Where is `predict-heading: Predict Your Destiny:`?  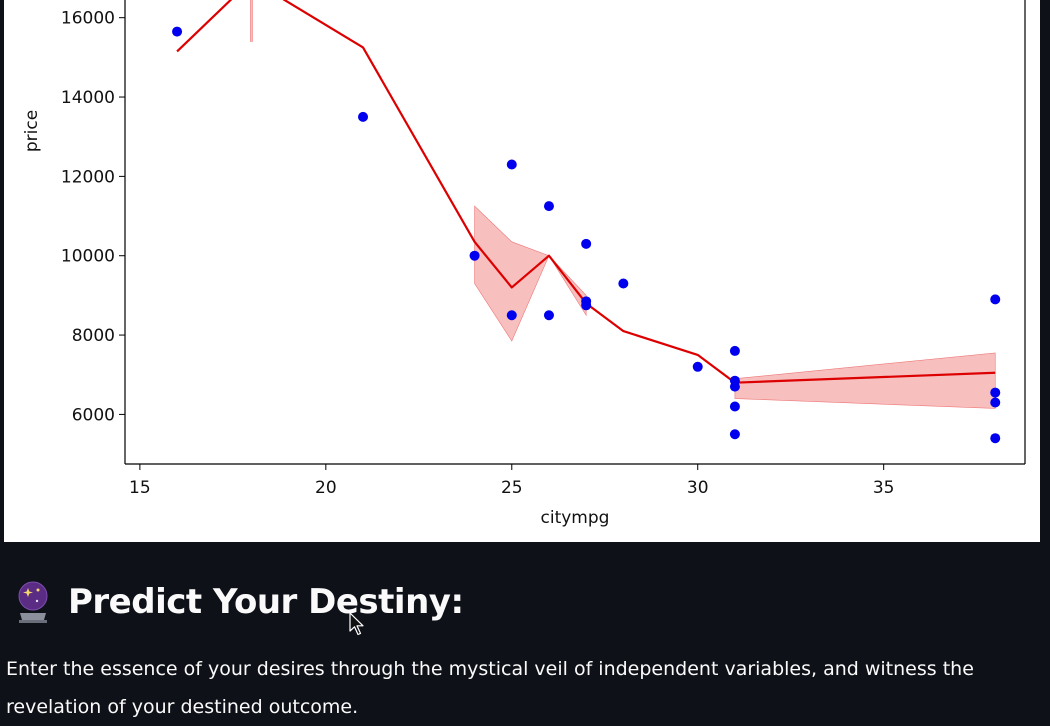
predict-heading: Predict Your Destiny: is located at coordinates (239, 602).